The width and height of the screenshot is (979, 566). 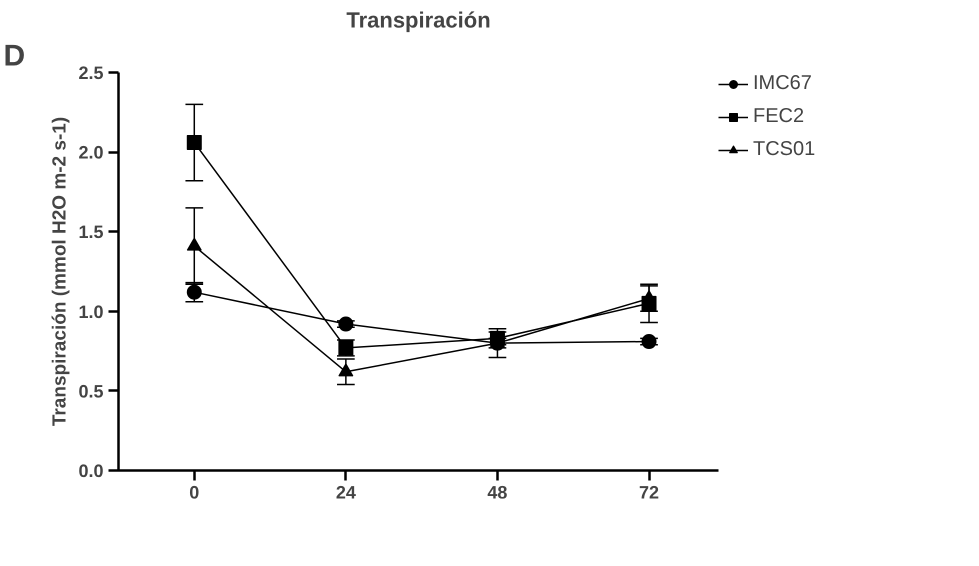 What do you see at coordinates (91, 471) in the screenshot?
I see `y-tick-label: 0.0` at bounding box center [91, 471].